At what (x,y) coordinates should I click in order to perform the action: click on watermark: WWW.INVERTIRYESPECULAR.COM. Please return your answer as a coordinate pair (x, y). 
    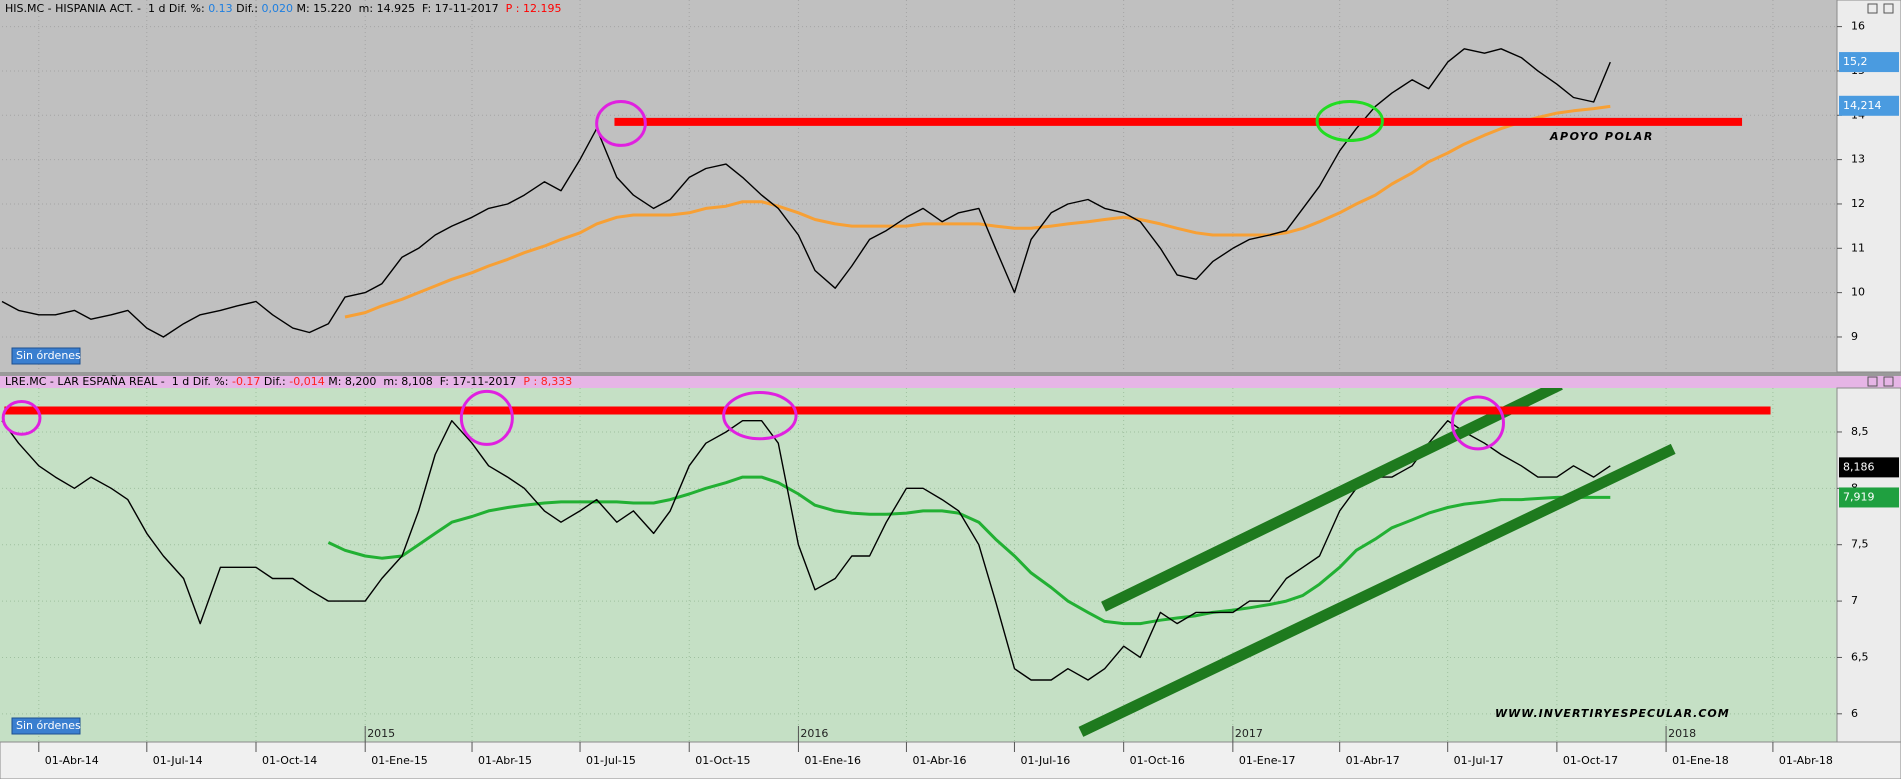
    Looking at the image, I should click on (1612, 713).